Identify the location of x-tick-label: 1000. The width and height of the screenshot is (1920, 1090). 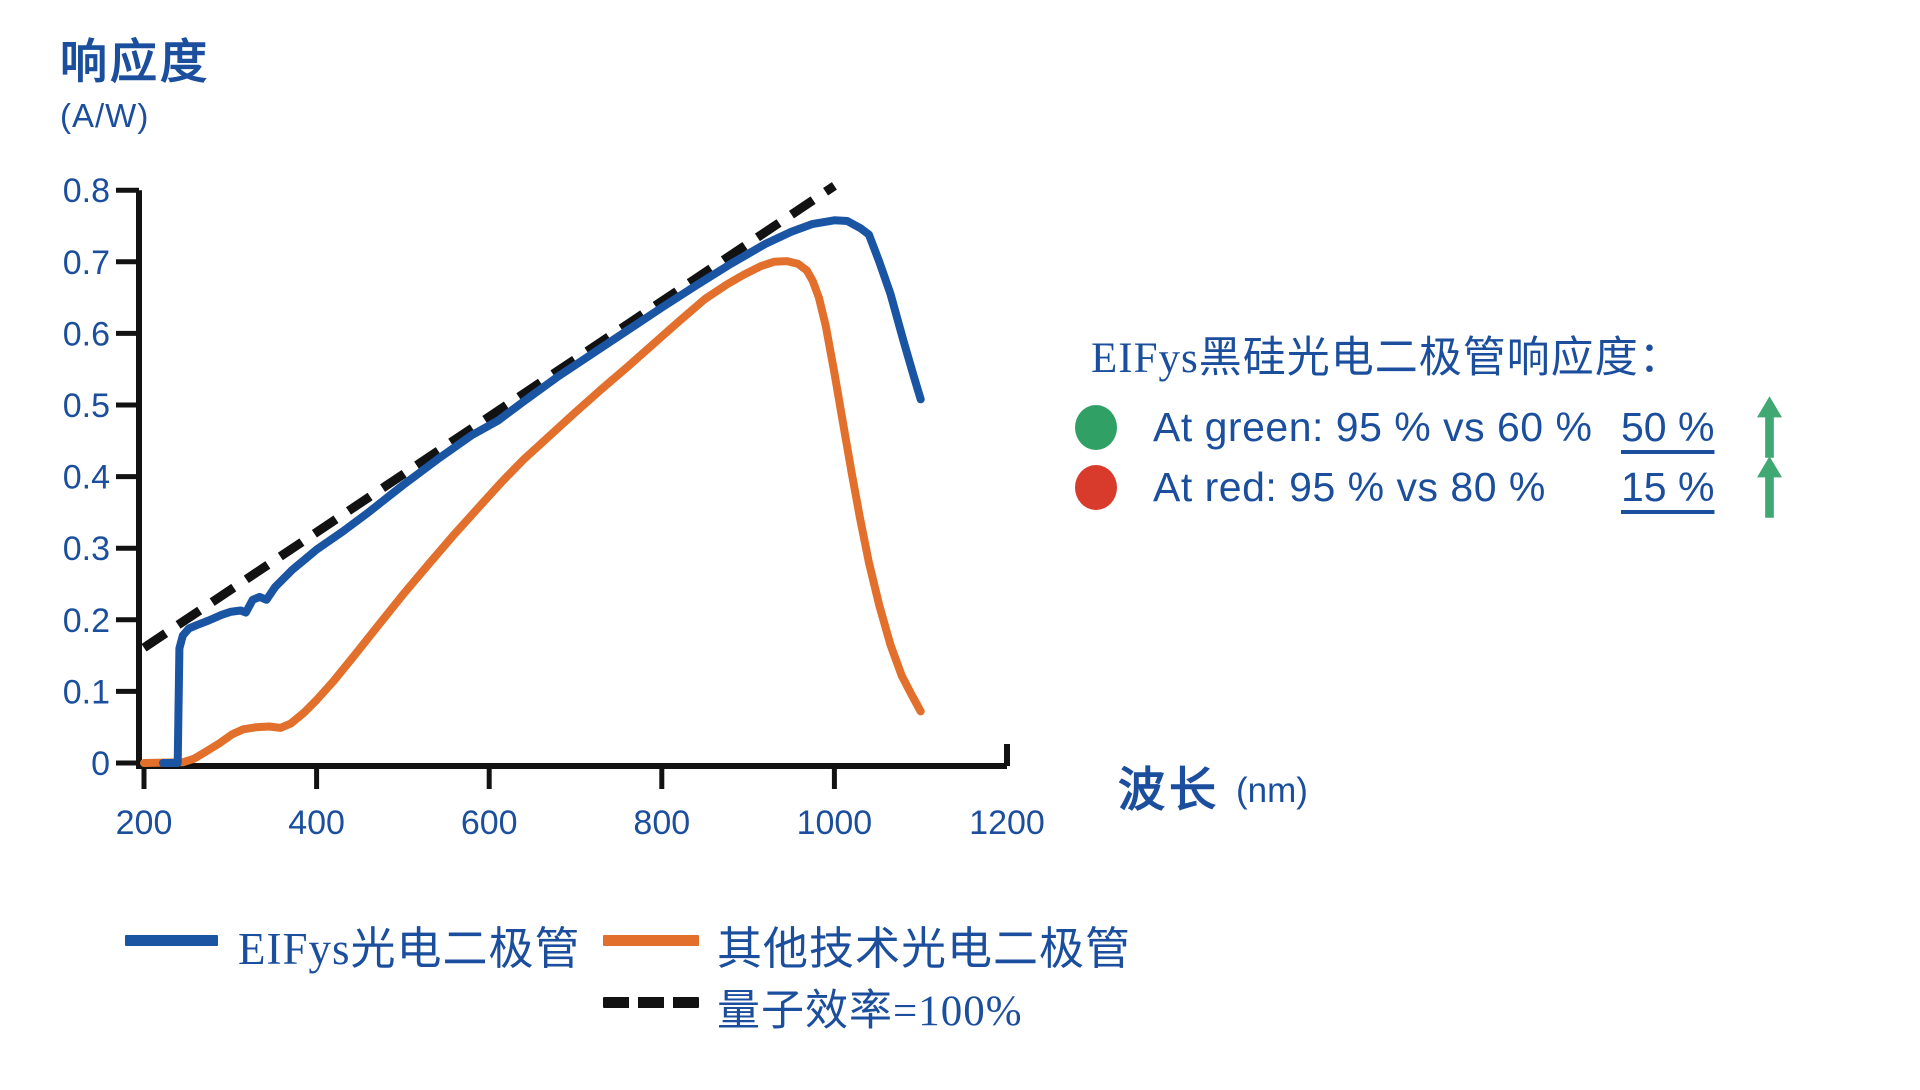
(835, 823).